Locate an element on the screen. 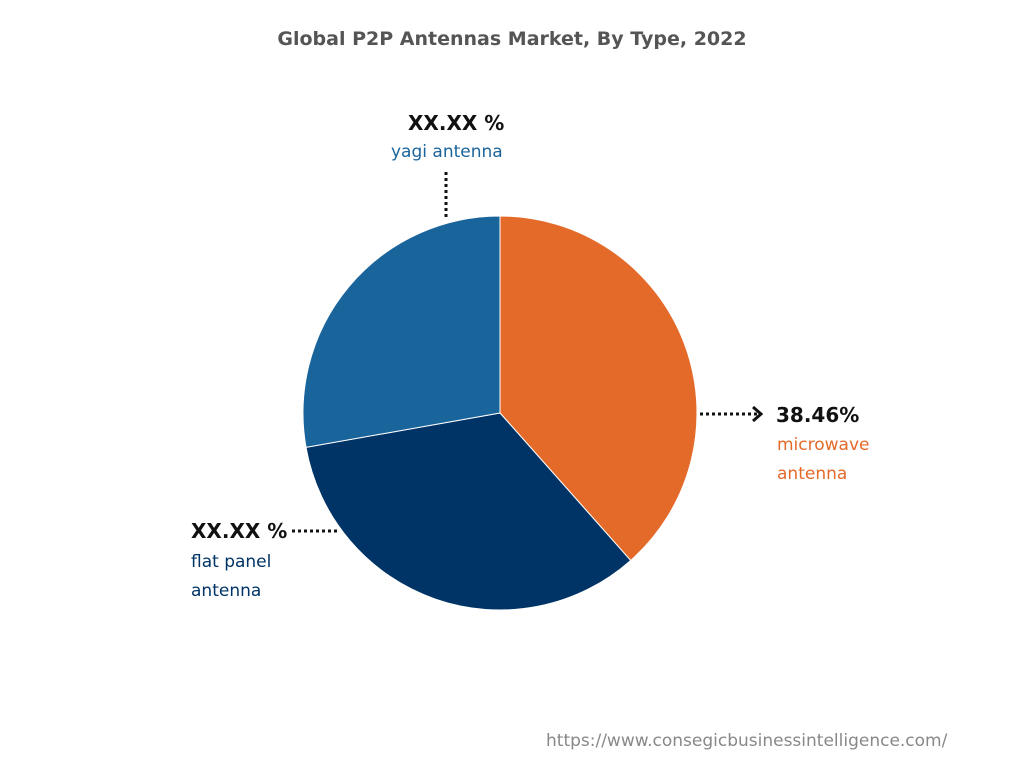 The image size is (1024, 768). microwave-line2: antenna is located at coordinates (812, 474).